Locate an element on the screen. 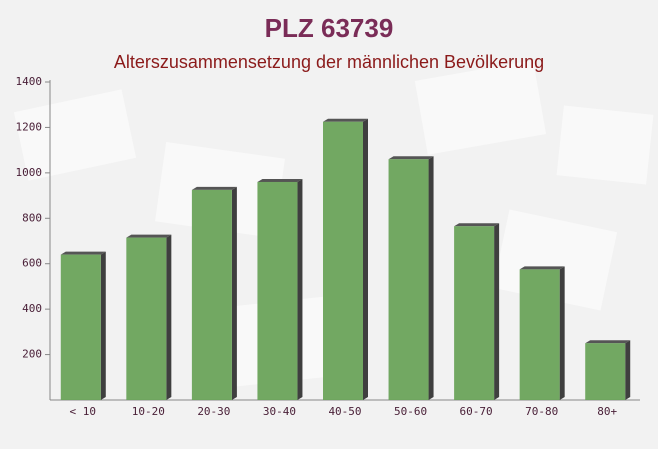 The image size is (658, 449). x-tick-label: 70-80 is located at coordinates (541, 411).